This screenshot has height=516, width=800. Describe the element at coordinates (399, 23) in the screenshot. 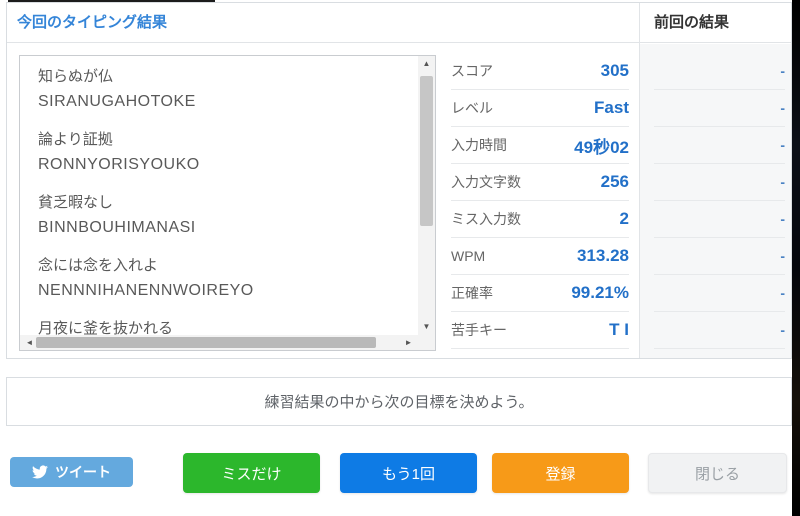

I see `panel-header: 今回のタイピング結果 前回の結果` at that location.